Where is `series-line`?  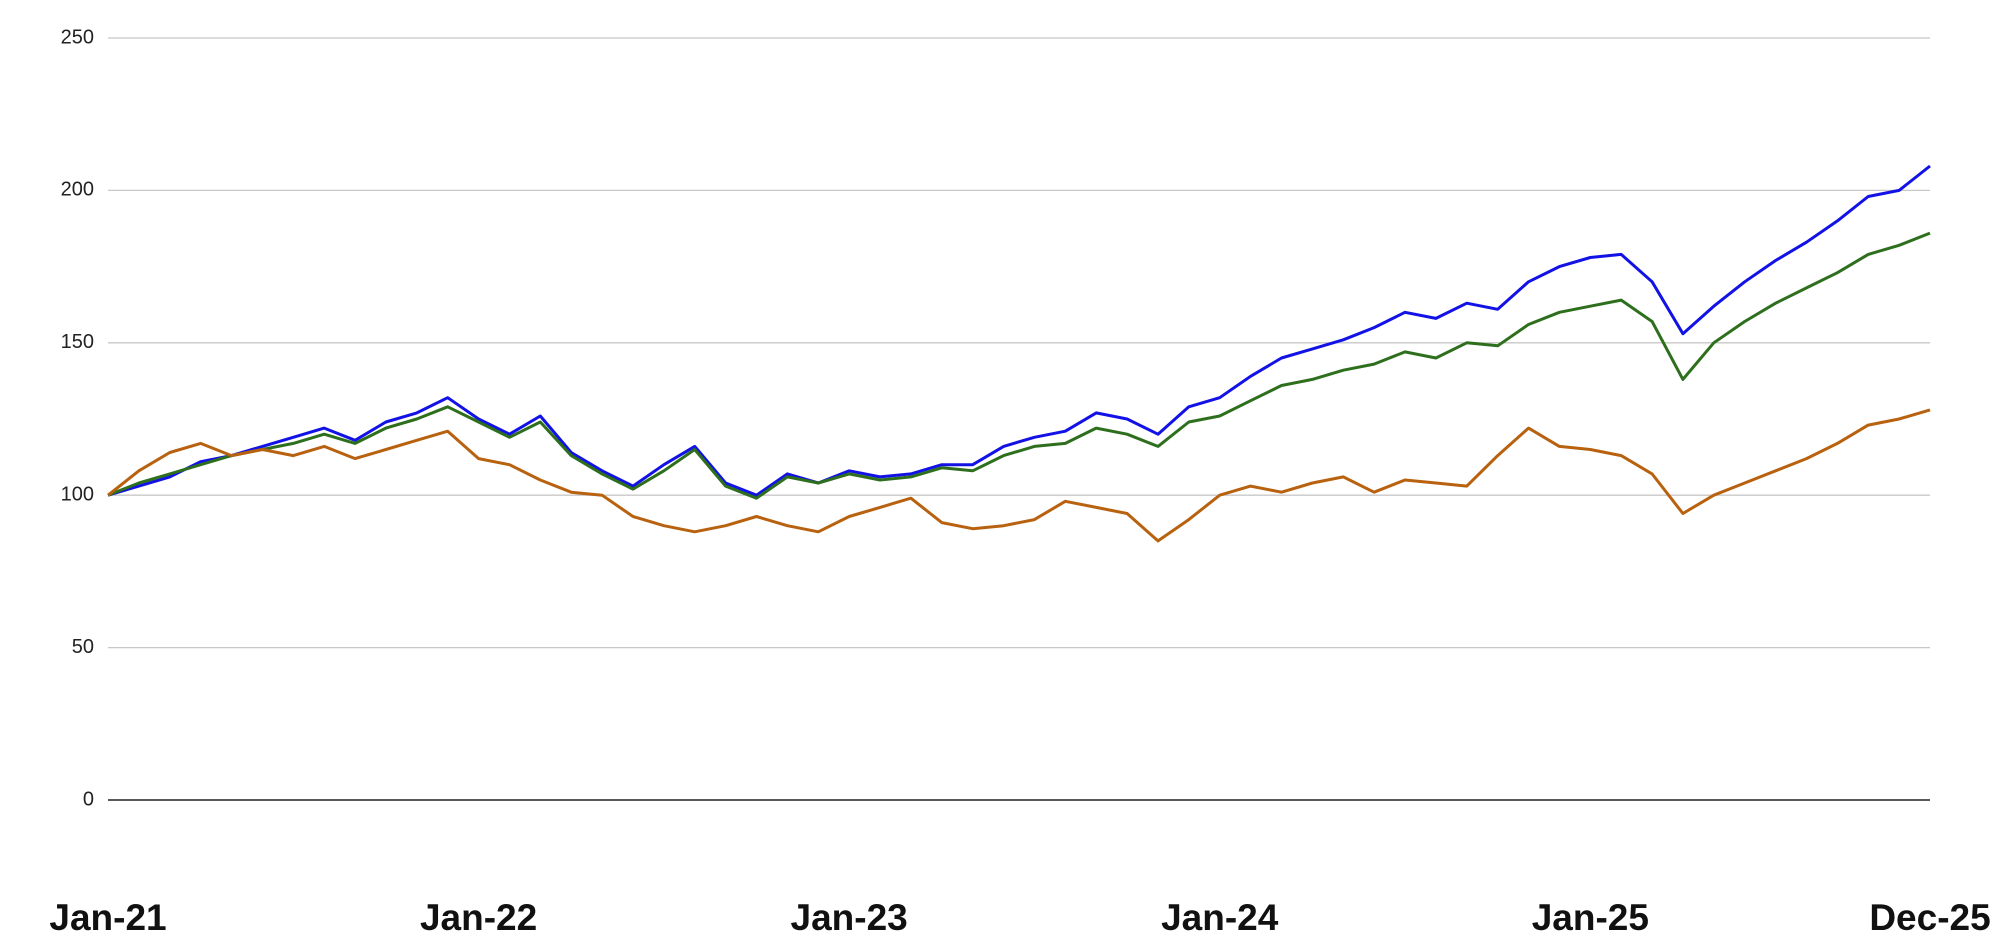 series-line is located at coordinates (1019, 475).